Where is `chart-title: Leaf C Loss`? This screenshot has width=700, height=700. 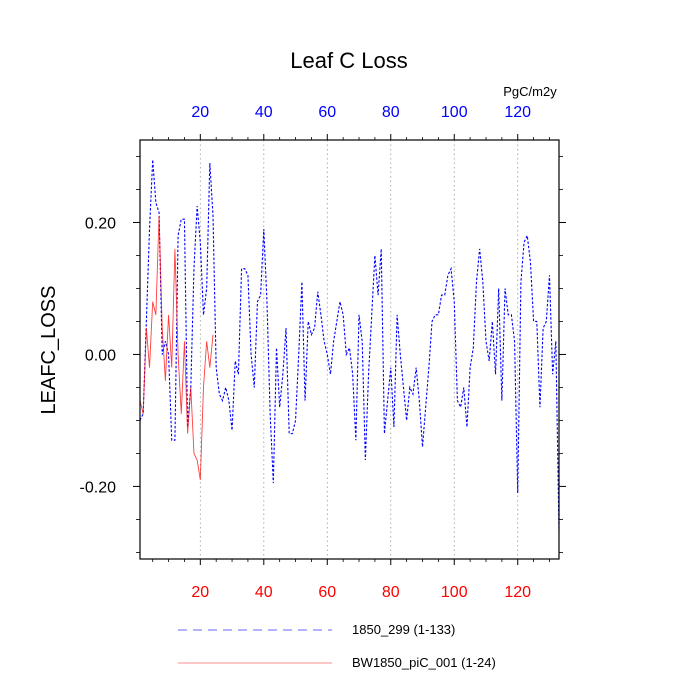 chart-title: Leaf C Loss is located at coordinates (348, 60).